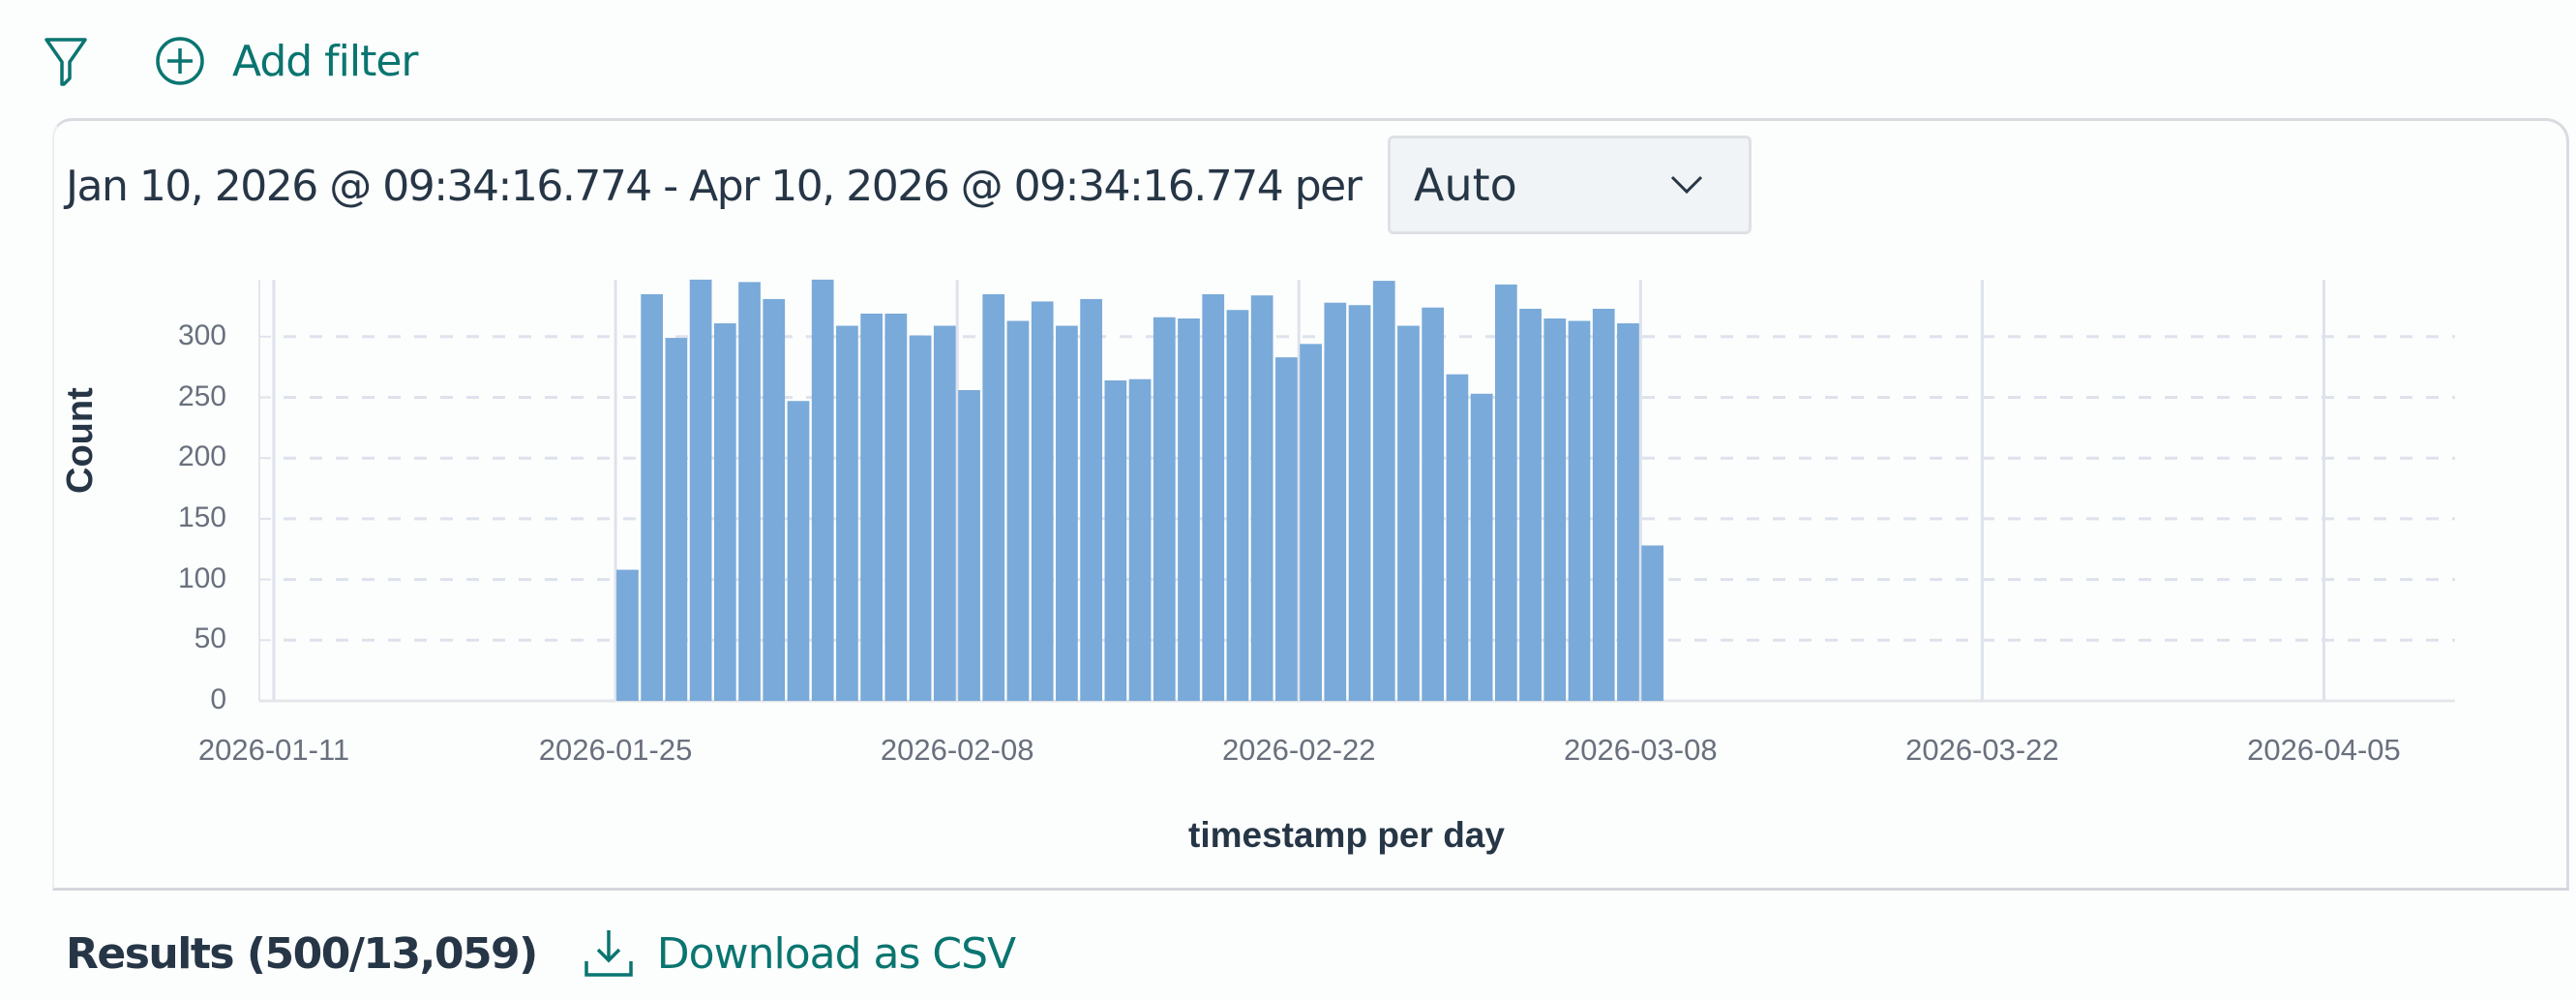 The width and height of the screenshot is (2576, 1000). Describe the element at coordinates (218, 699) in the screenshot. I see `y-tick-label: 0` at that location.